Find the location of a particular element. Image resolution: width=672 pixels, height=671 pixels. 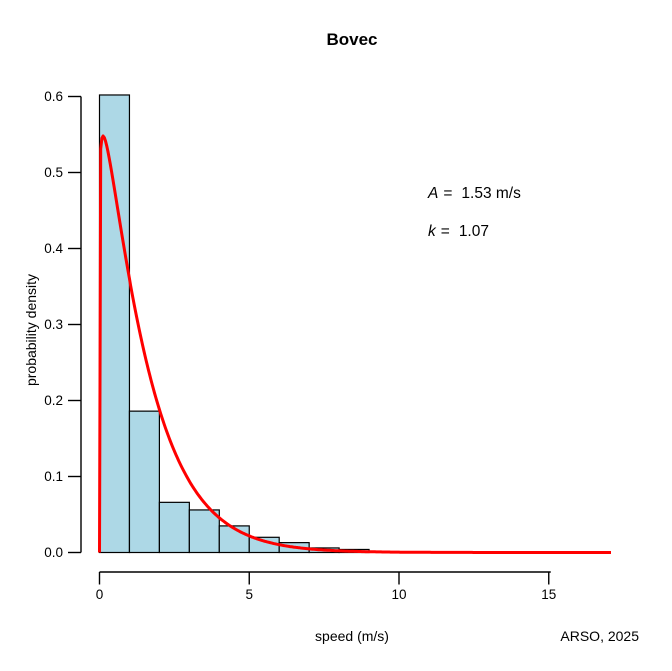

y-tick-label: 0.3 is located at coordinates (53, 324).